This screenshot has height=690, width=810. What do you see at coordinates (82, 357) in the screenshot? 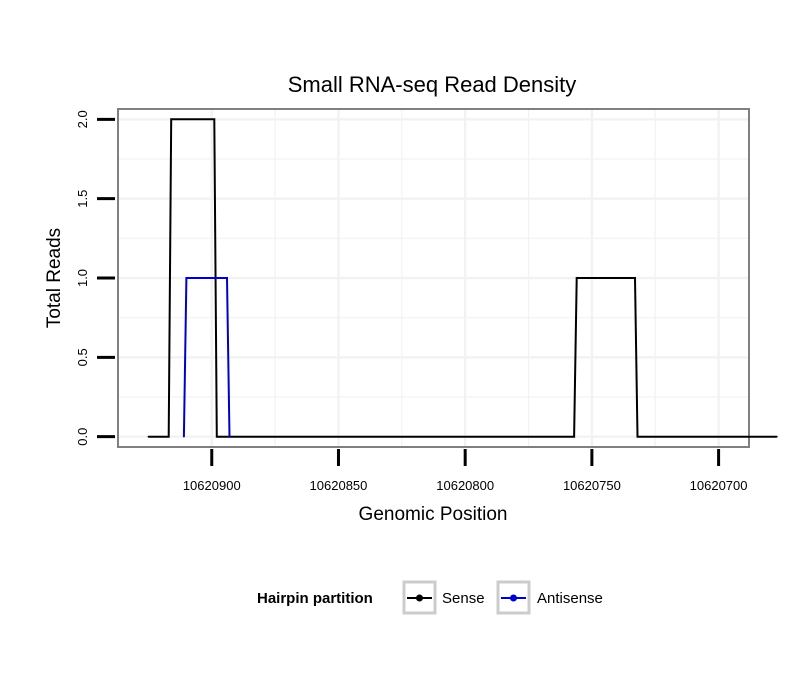
I see `y-tick-label-1: 0.5` at bounding box center [82, 357].